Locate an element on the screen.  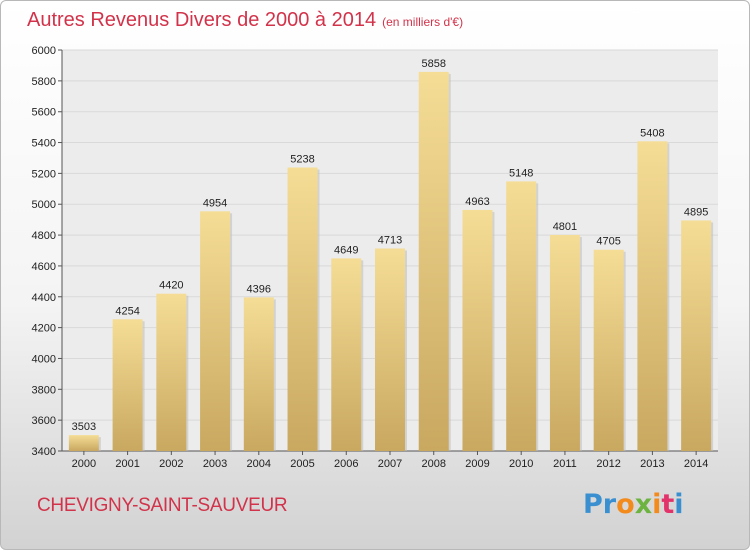
data-label: 5148 is located at coordinates (521, 173).